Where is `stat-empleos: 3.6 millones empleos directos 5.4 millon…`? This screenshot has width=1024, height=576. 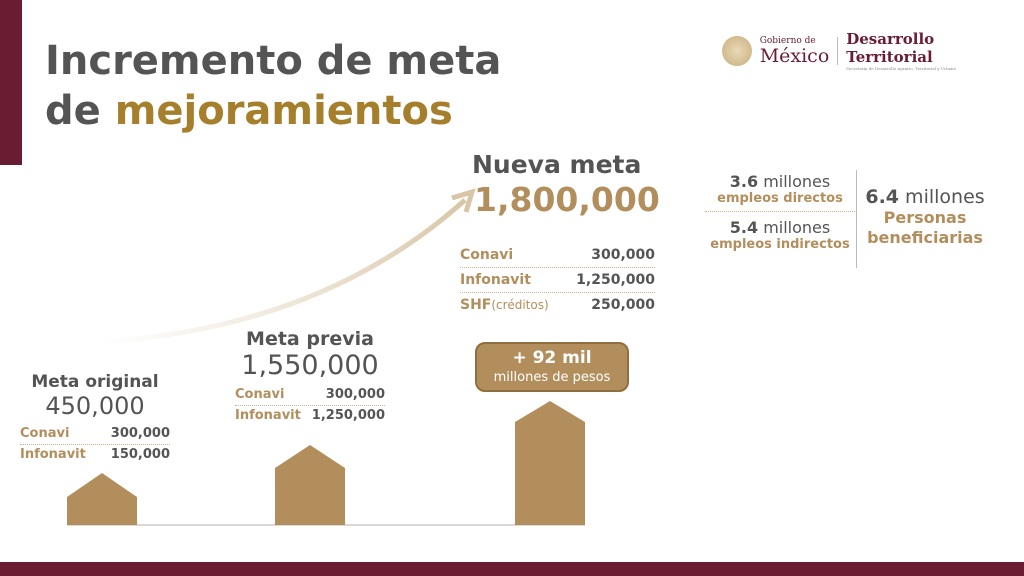
stat-empleos: 3.6 millones empleos directos 5.4 millon… is located at coordinates (780, 212).